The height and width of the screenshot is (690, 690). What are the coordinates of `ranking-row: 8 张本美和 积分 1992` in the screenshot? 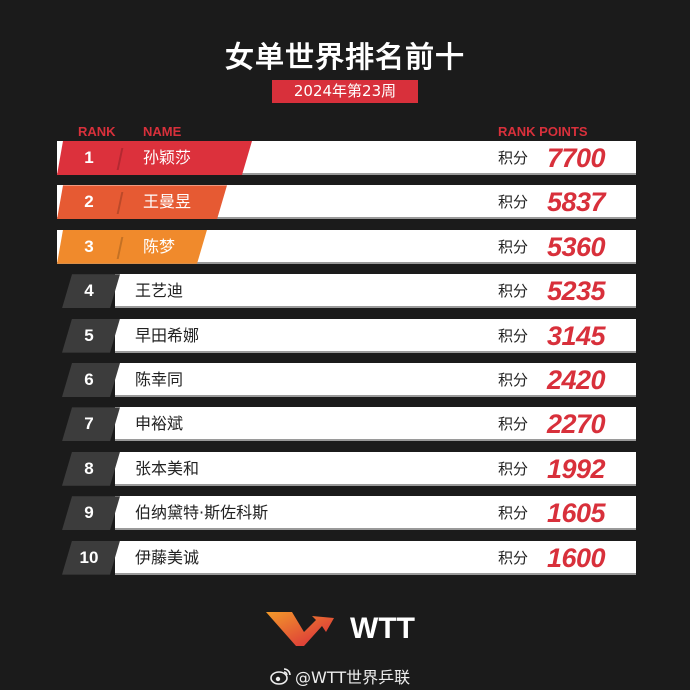 It's located at (346, 468).